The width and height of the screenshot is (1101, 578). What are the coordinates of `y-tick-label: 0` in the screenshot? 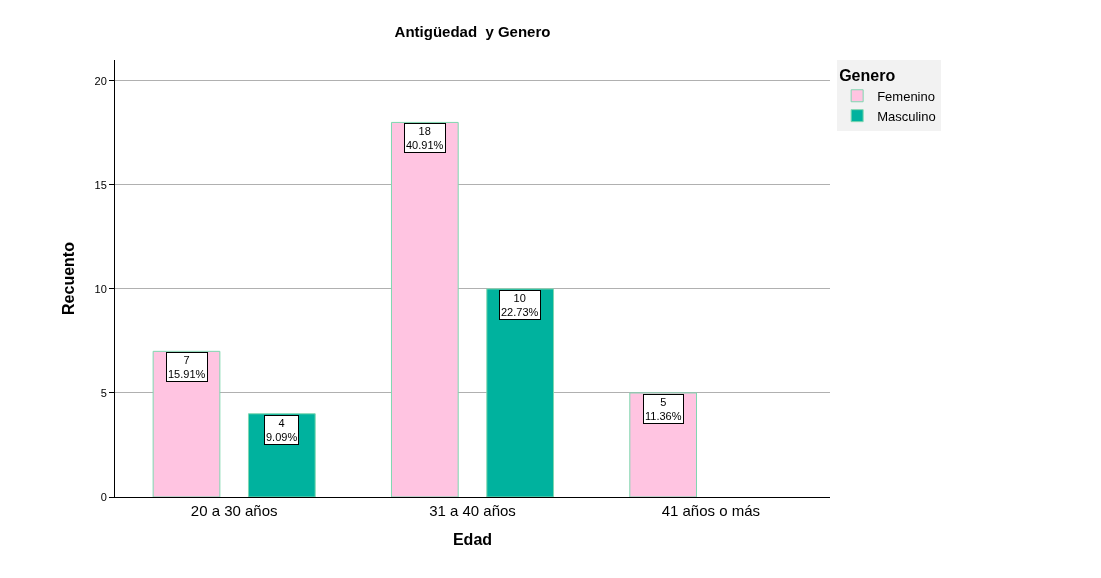 It's located at (103, 496).